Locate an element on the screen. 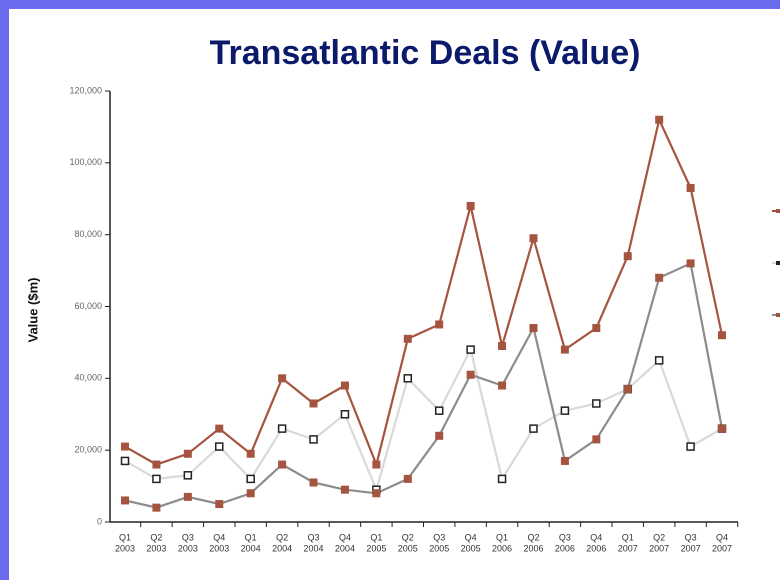 The image size is (780, 580). y-tick-label: 40,000 is located at coordinates (88, 378).